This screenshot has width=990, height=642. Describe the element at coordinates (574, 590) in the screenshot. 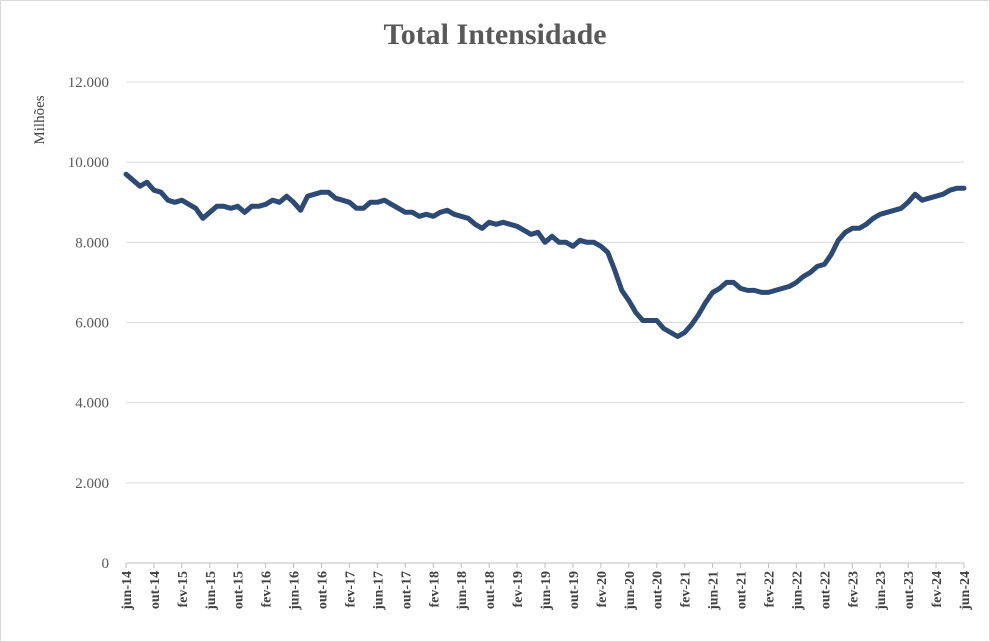

I see `x-tick-label: out-19` at that location.